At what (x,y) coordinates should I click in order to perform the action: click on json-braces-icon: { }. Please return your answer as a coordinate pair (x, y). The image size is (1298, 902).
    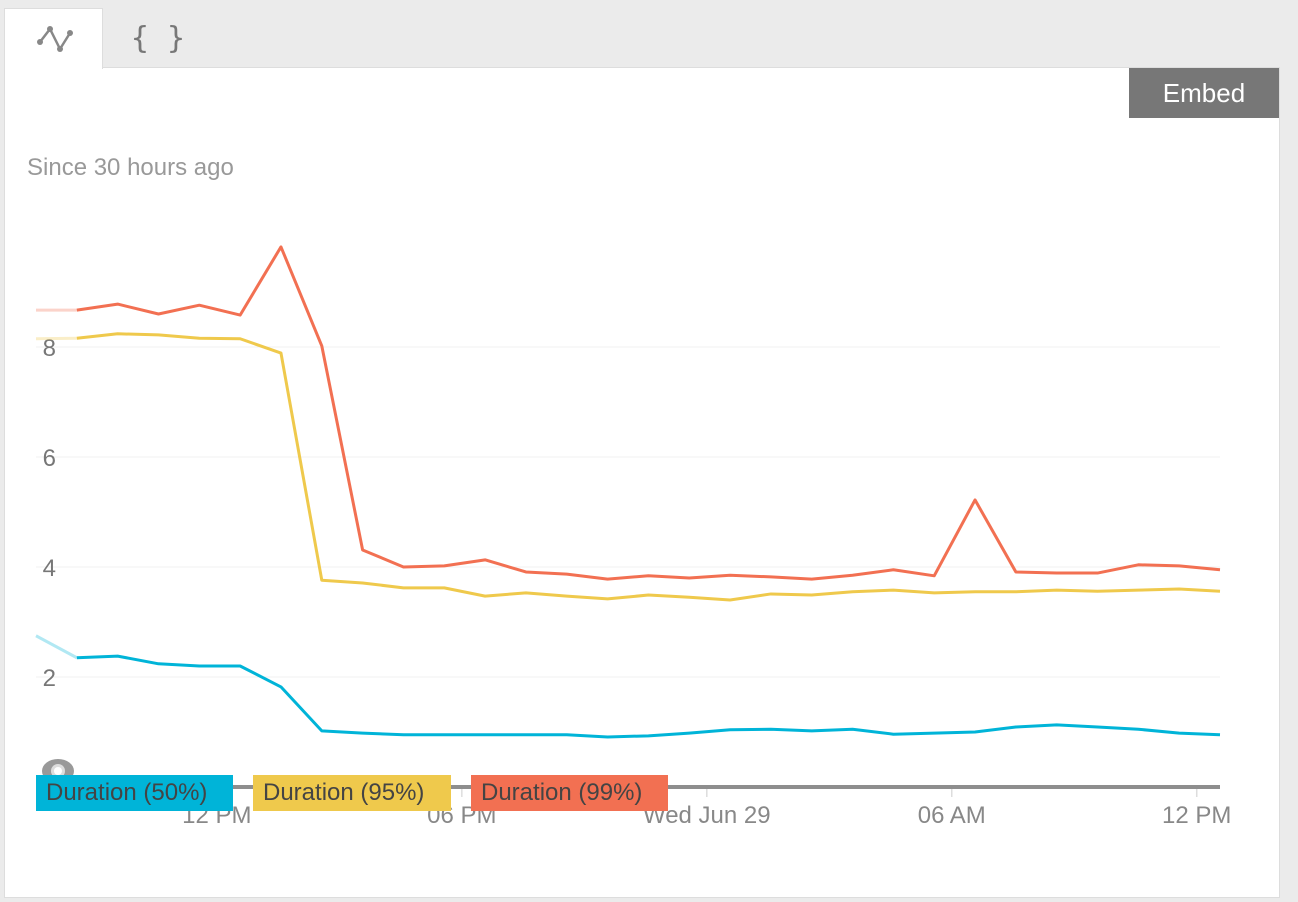
    Looking at the image, I should click on (158, 38).